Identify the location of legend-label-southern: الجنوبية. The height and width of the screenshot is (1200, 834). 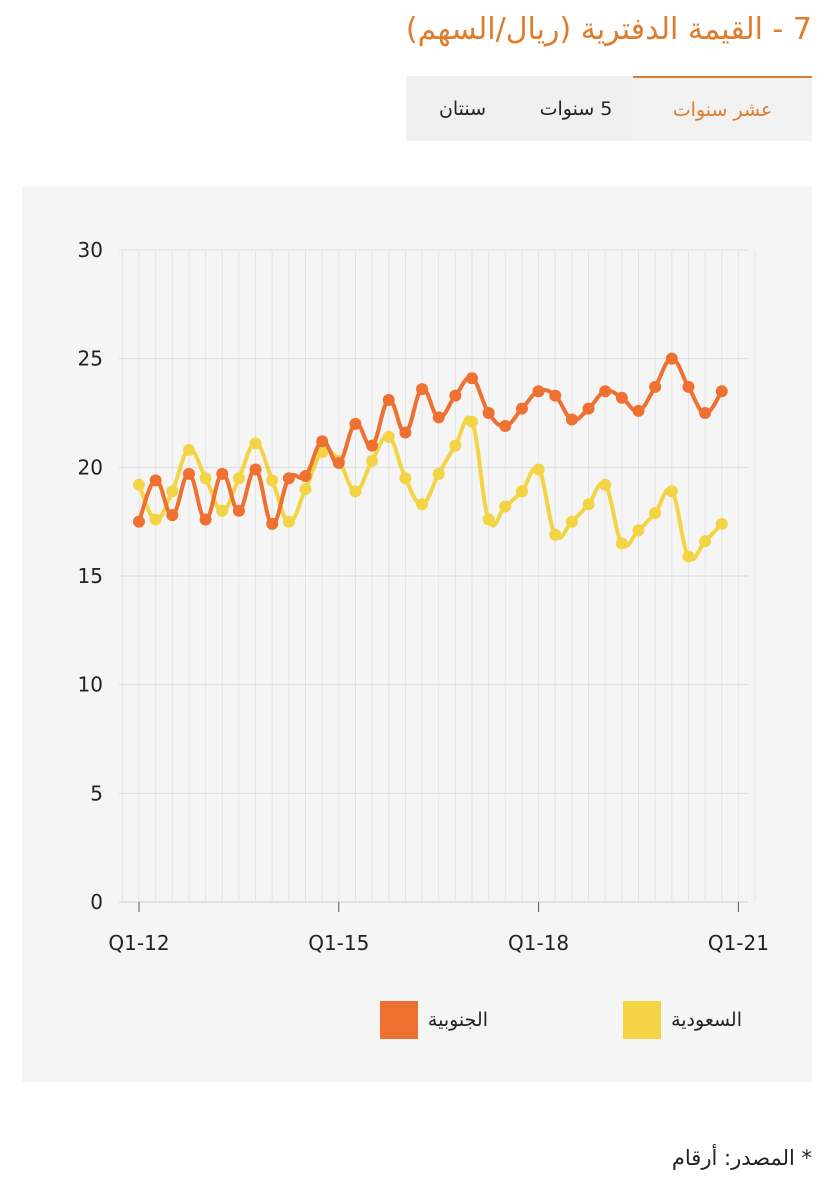
(457, 1020).